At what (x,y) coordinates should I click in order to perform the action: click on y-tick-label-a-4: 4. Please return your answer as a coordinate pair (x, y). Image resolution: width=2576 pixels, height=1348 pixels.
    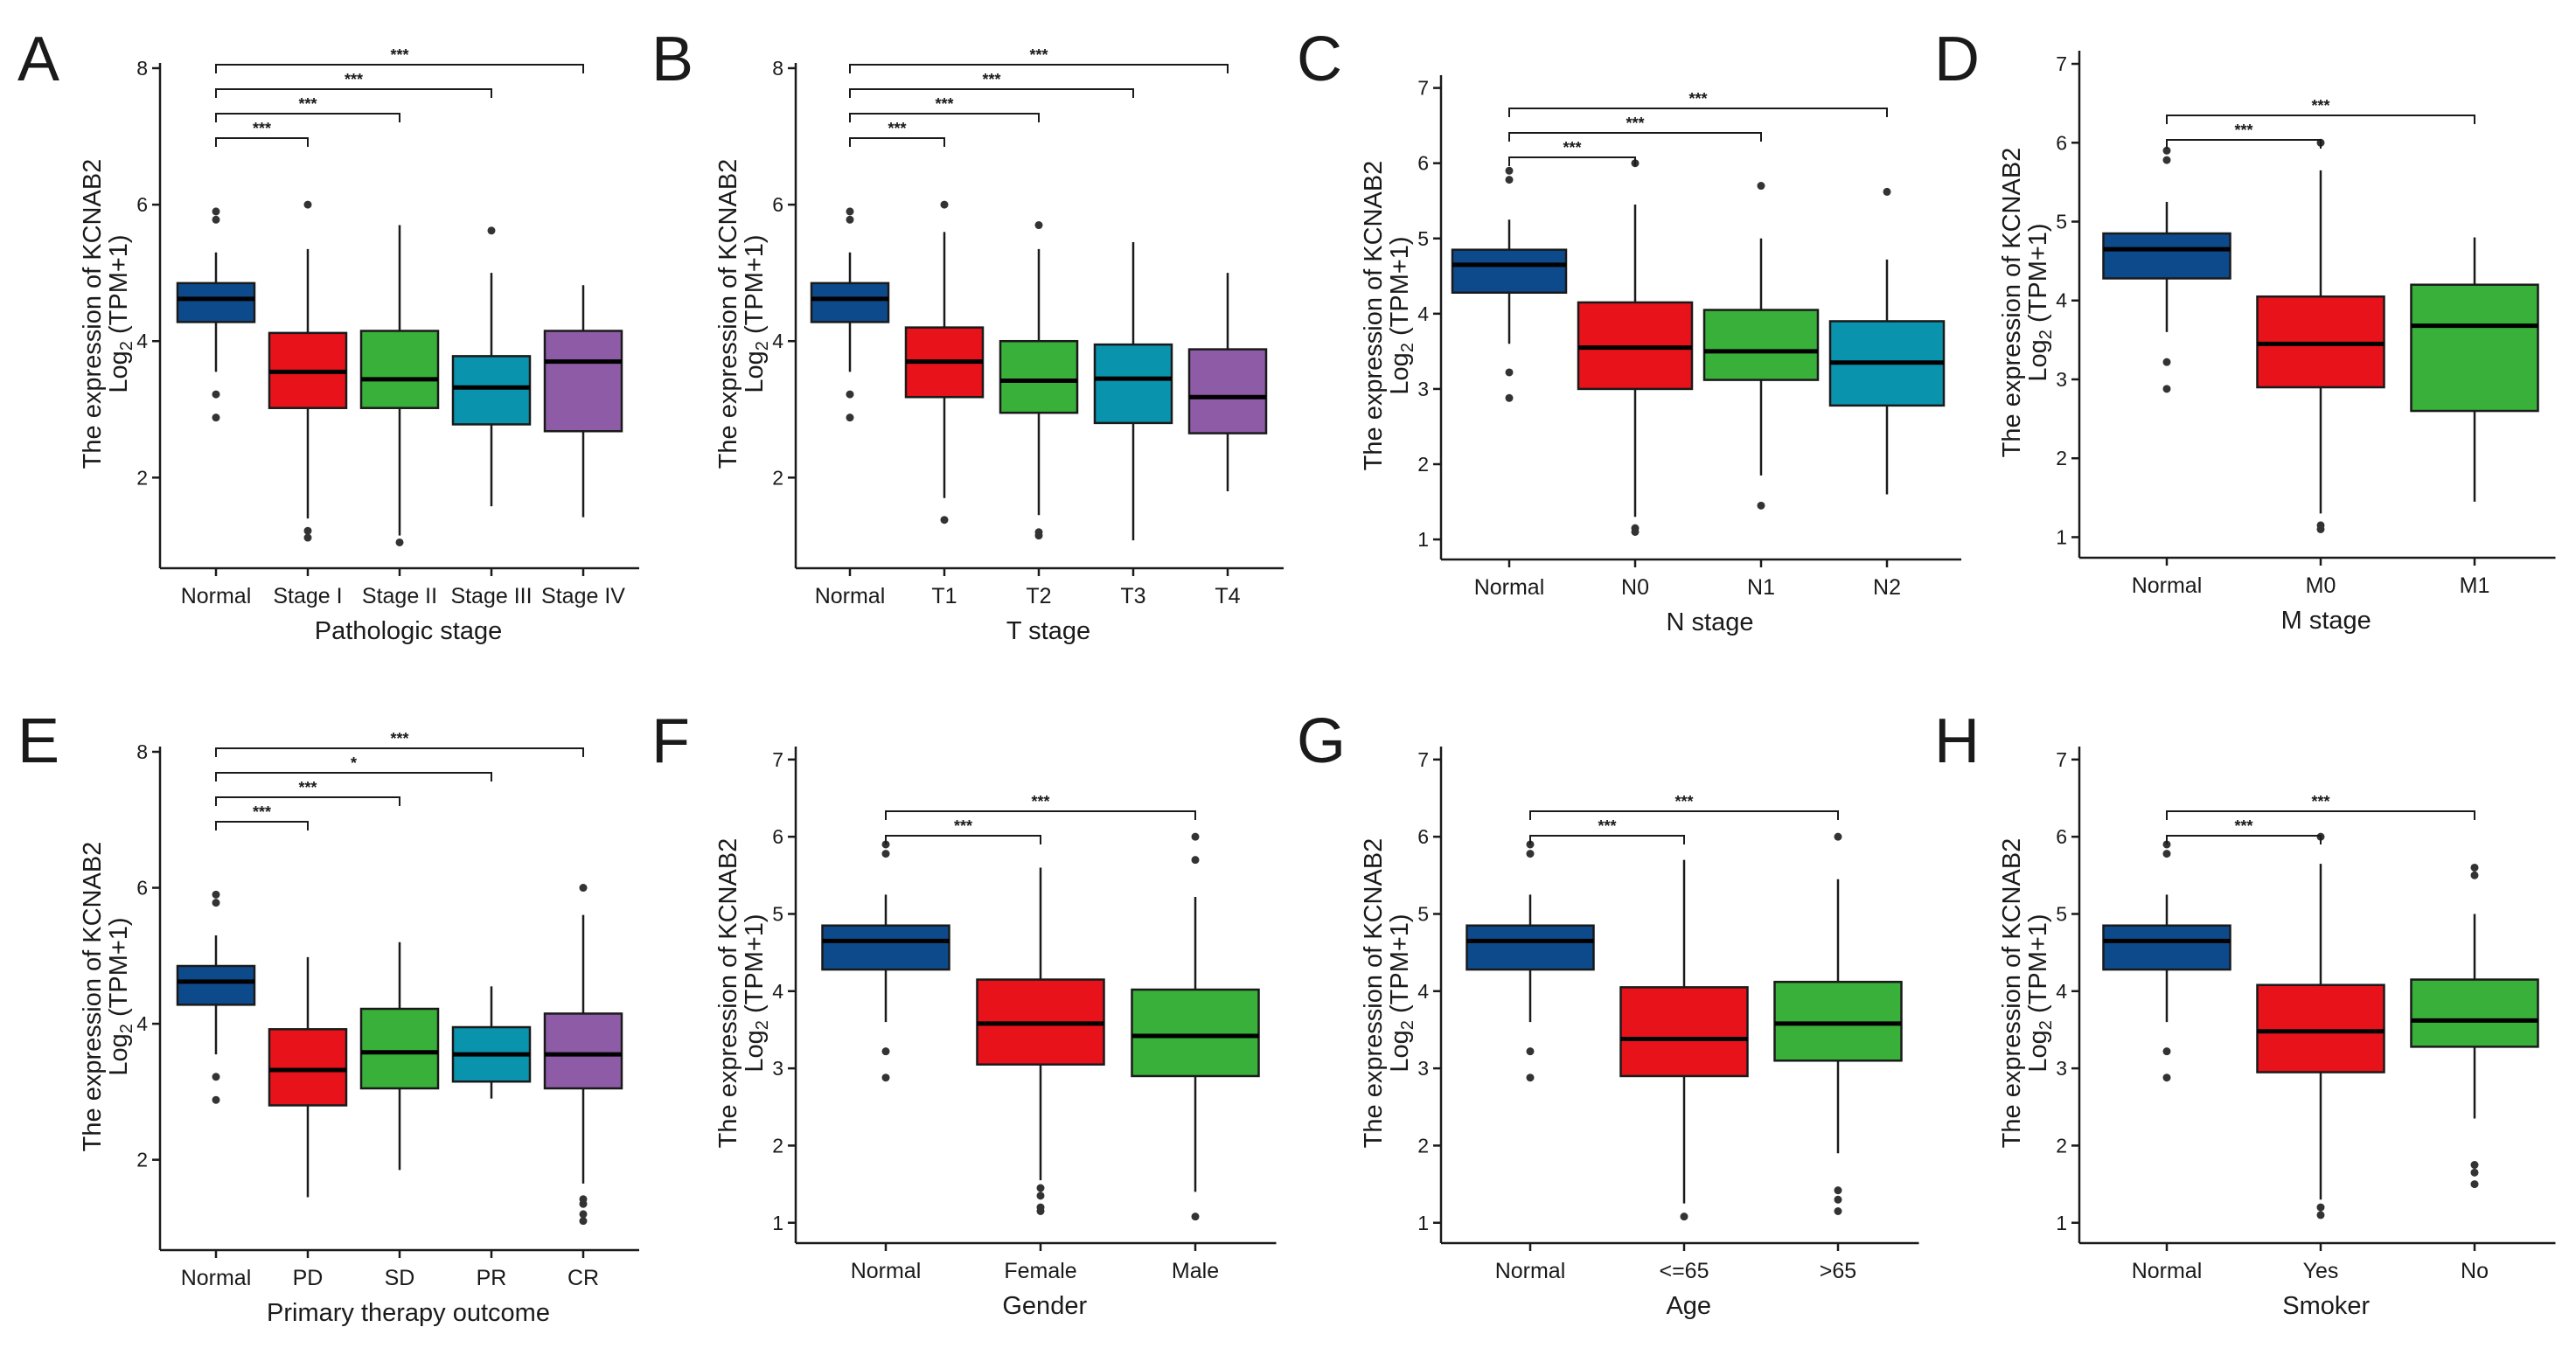
    Looking at the image, I should click on (142, 341).